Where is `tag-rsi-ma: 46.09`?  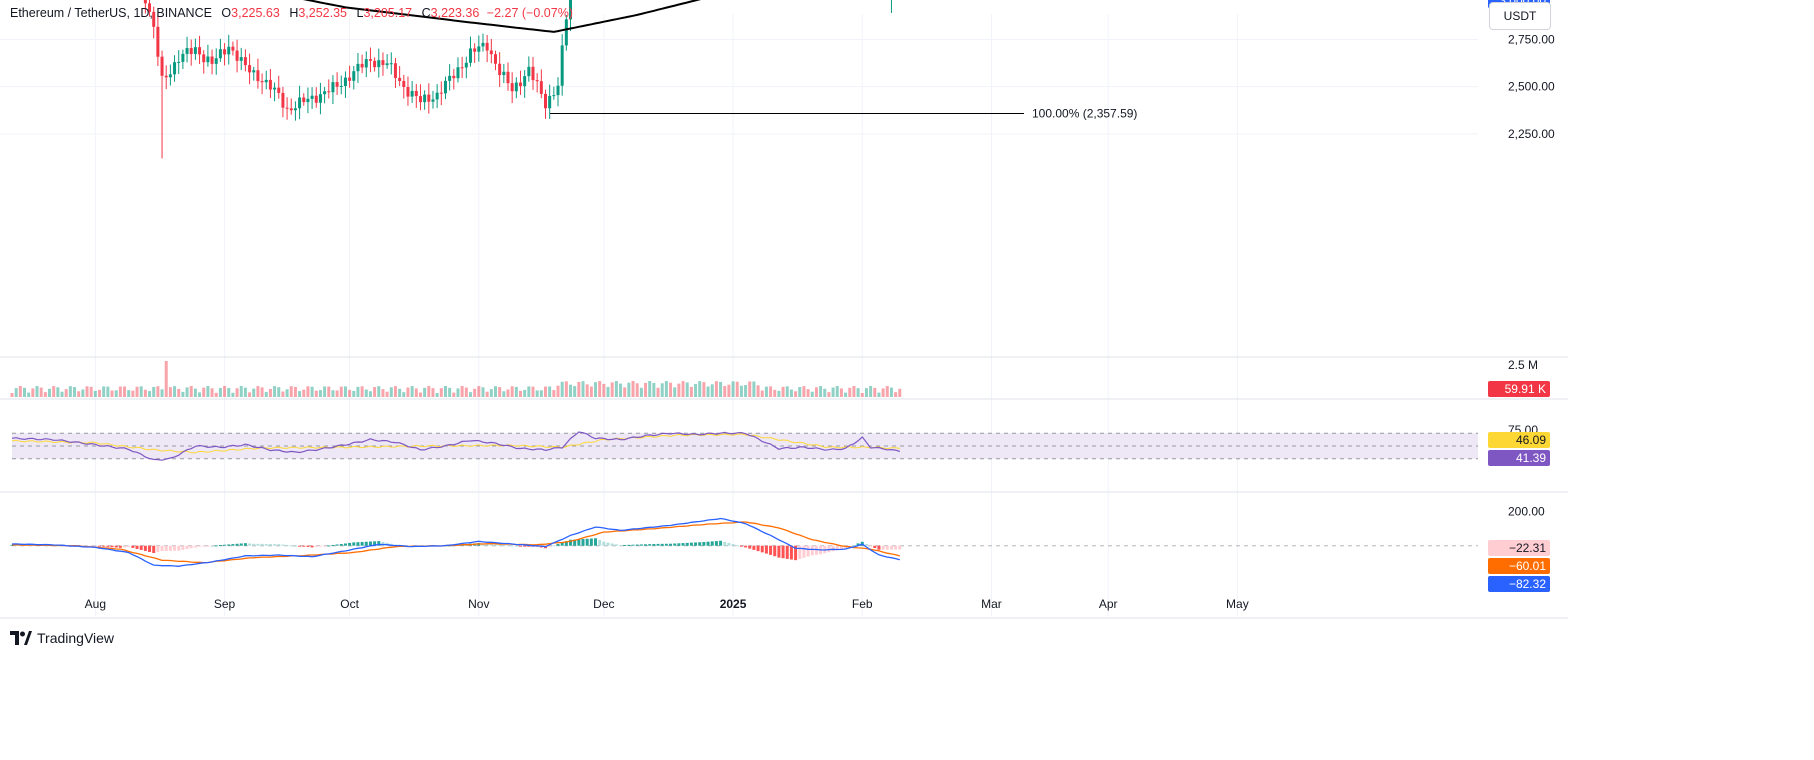 tag-rsi-ma: 46.09 is located at coordinates (1531, 440).